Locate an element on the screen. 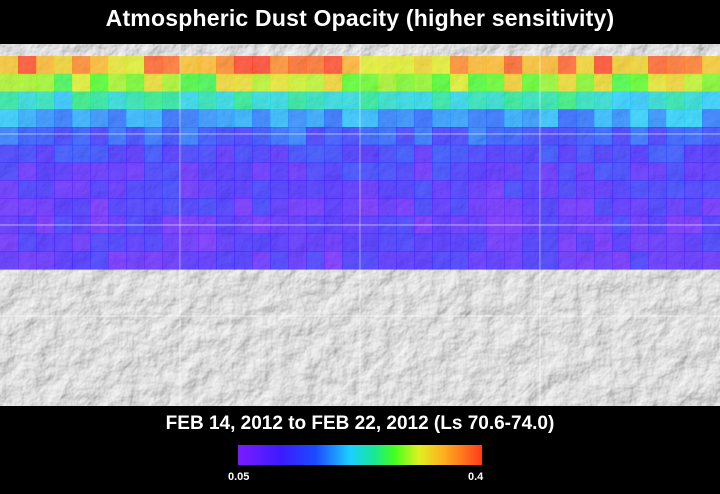 The height and width of the screenshot is (494, 720). colorbar-max-label: 0.4 is located at coordinates (476, 477).